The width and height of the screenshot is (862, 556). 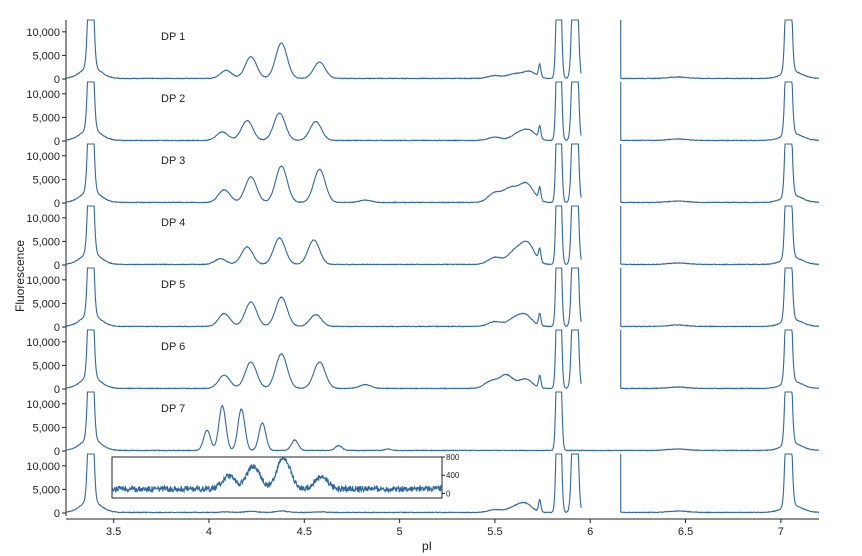 What do you see at coordinates (173, 161) in the screenshot?
I see `series-label: DP 3` at bounding box center [173, 161].